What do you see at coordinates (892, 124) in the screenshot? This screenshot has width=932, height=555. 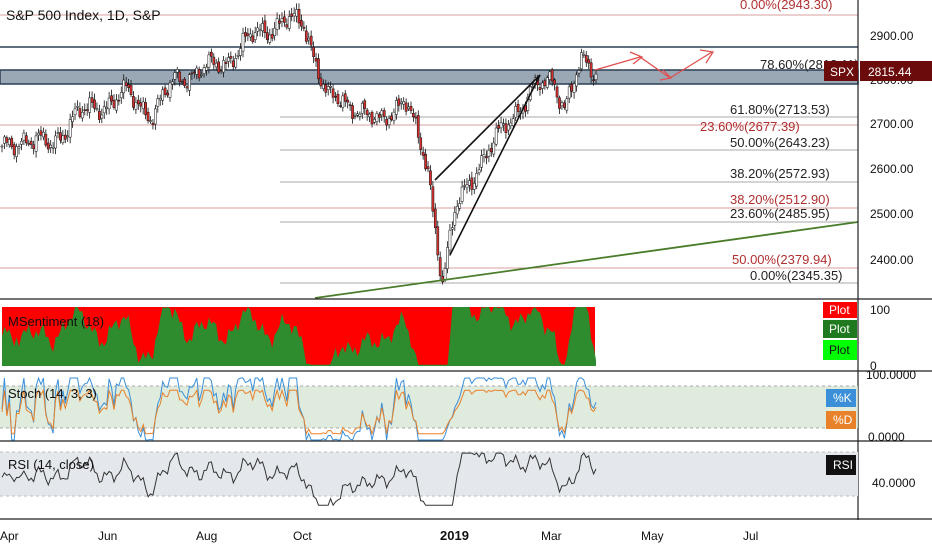 I see `price-label: 2700.00` at bounding box center [892, 124].